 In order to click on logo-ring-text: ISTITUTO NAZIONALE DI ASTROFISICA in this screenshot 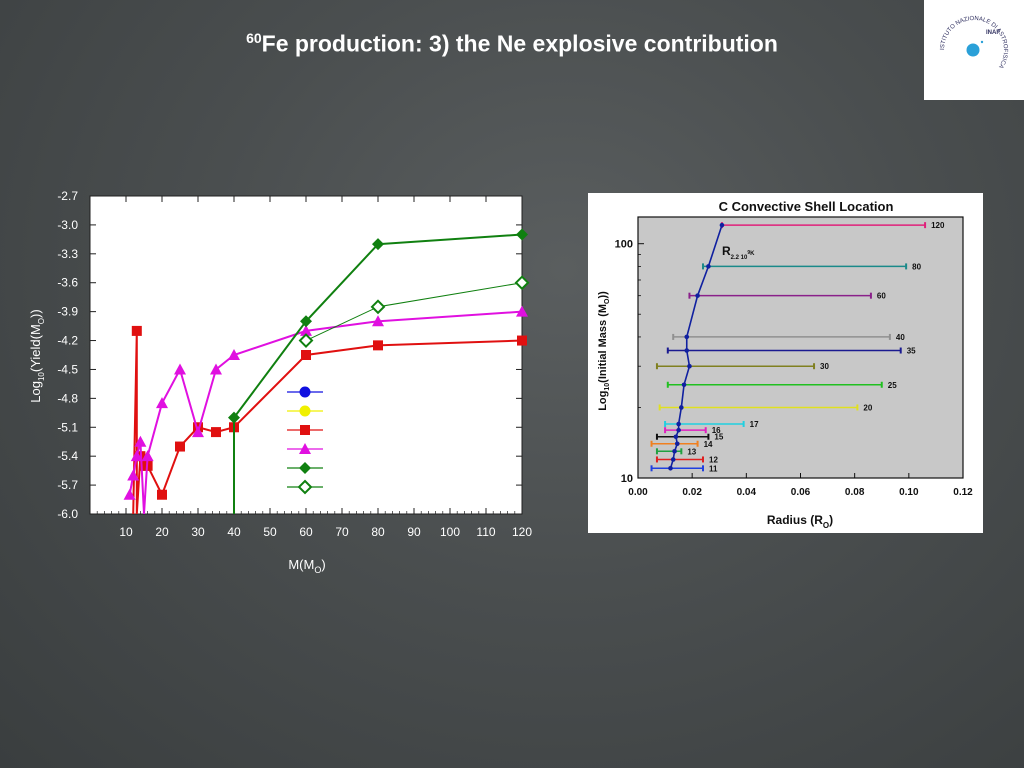, I will do `click(974, 42)`.